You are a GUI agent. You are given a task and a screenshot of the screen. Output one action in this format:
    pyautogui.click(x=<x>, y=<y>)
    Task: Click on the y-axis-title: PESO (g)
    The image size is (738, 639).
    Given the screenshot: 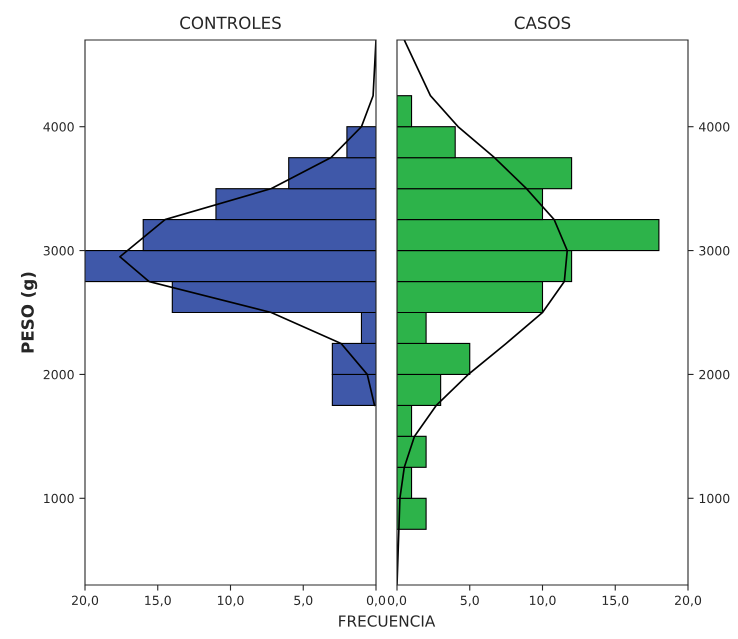 What is the action you would take?
    pyautogui.click(x=29, y=312)
    